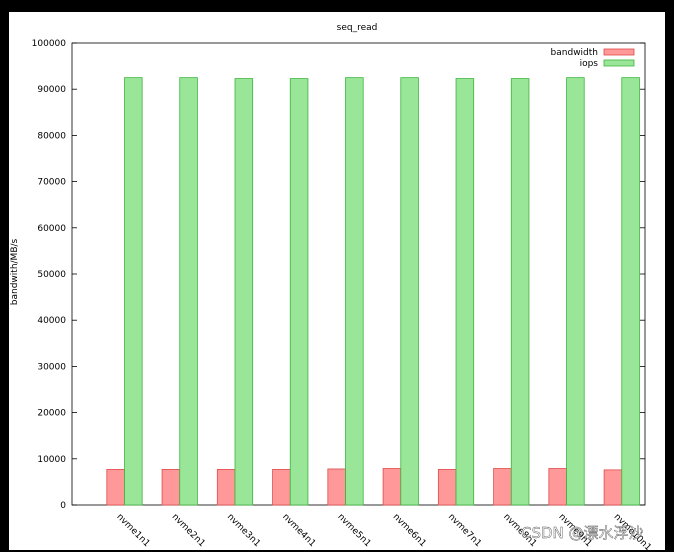 This screenshot has height=552, width=674. I want to click on y-tick-label: 60000, so click(51, 229).